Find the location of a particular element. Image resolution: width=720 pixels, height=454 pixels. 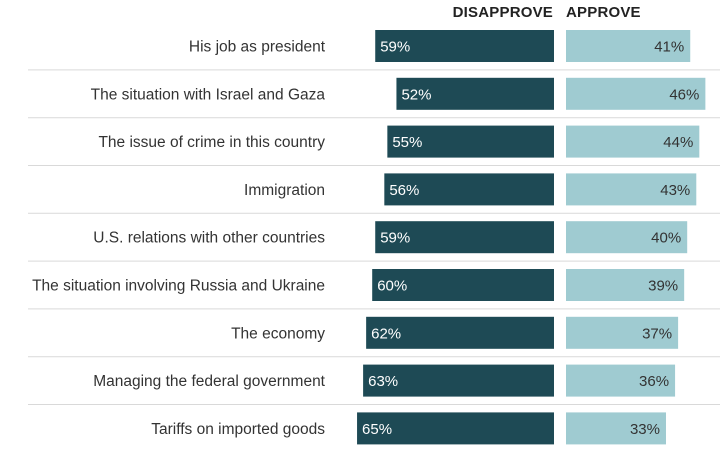

disapprove-value-label: 65% is located at coordinates (377, 429).